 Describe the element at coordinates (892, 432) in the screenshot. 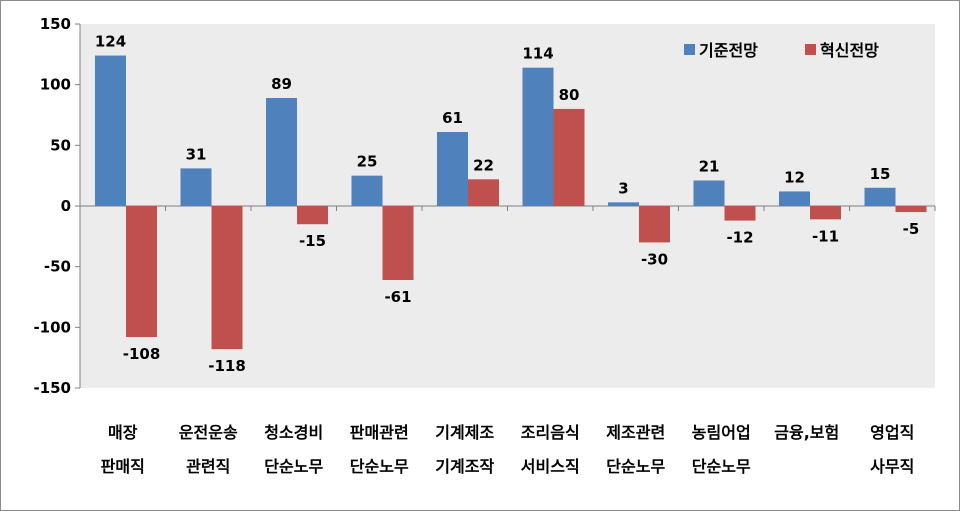

I see `category-label: 영업직` at that location.